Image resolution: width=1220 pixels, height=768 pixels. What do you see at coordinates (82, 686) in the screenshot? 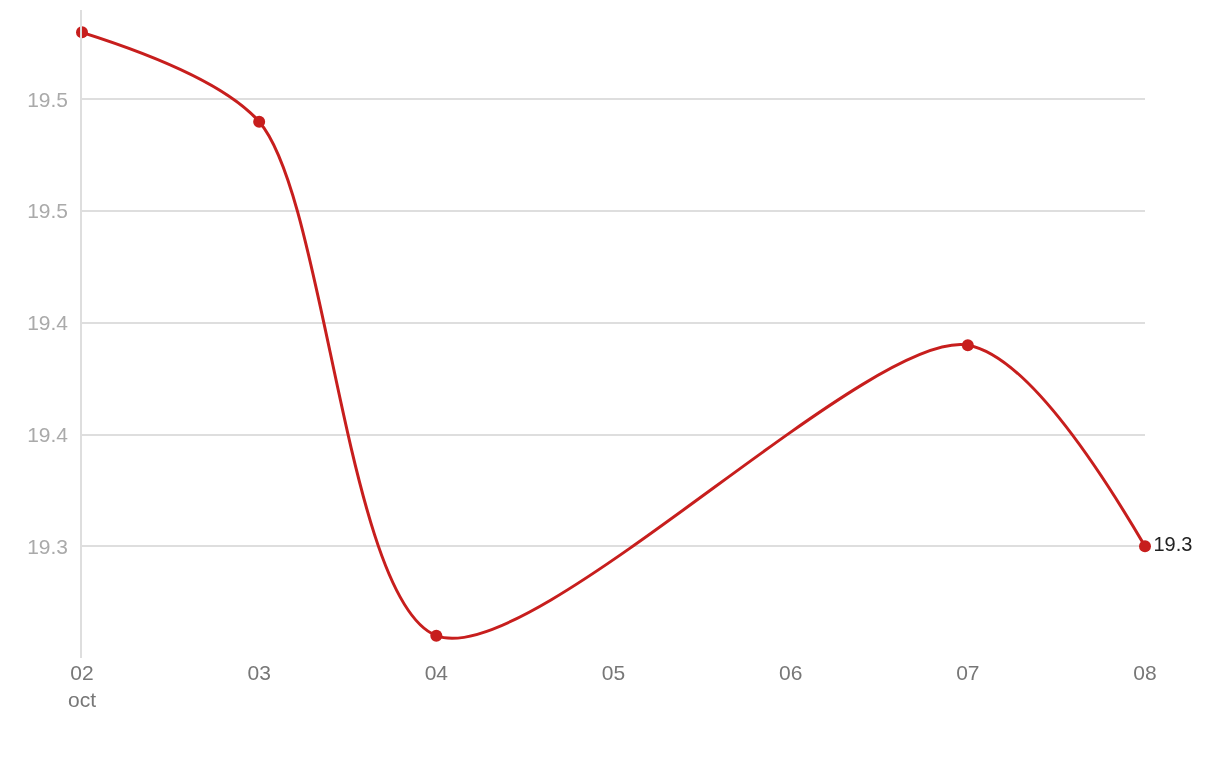
I see `x-tick-label: 02 oct` at bounding box center [82, 686].